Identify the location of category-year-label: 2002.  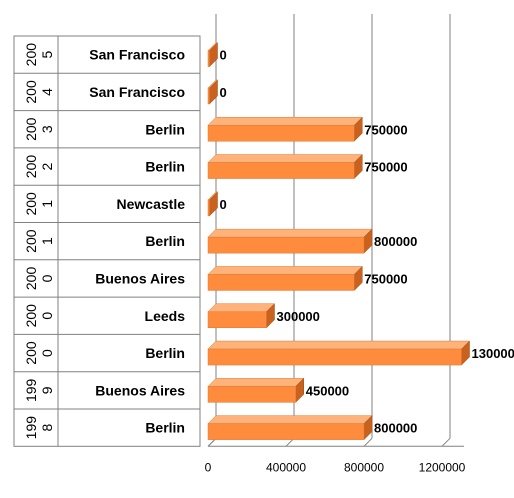
(39, 167).